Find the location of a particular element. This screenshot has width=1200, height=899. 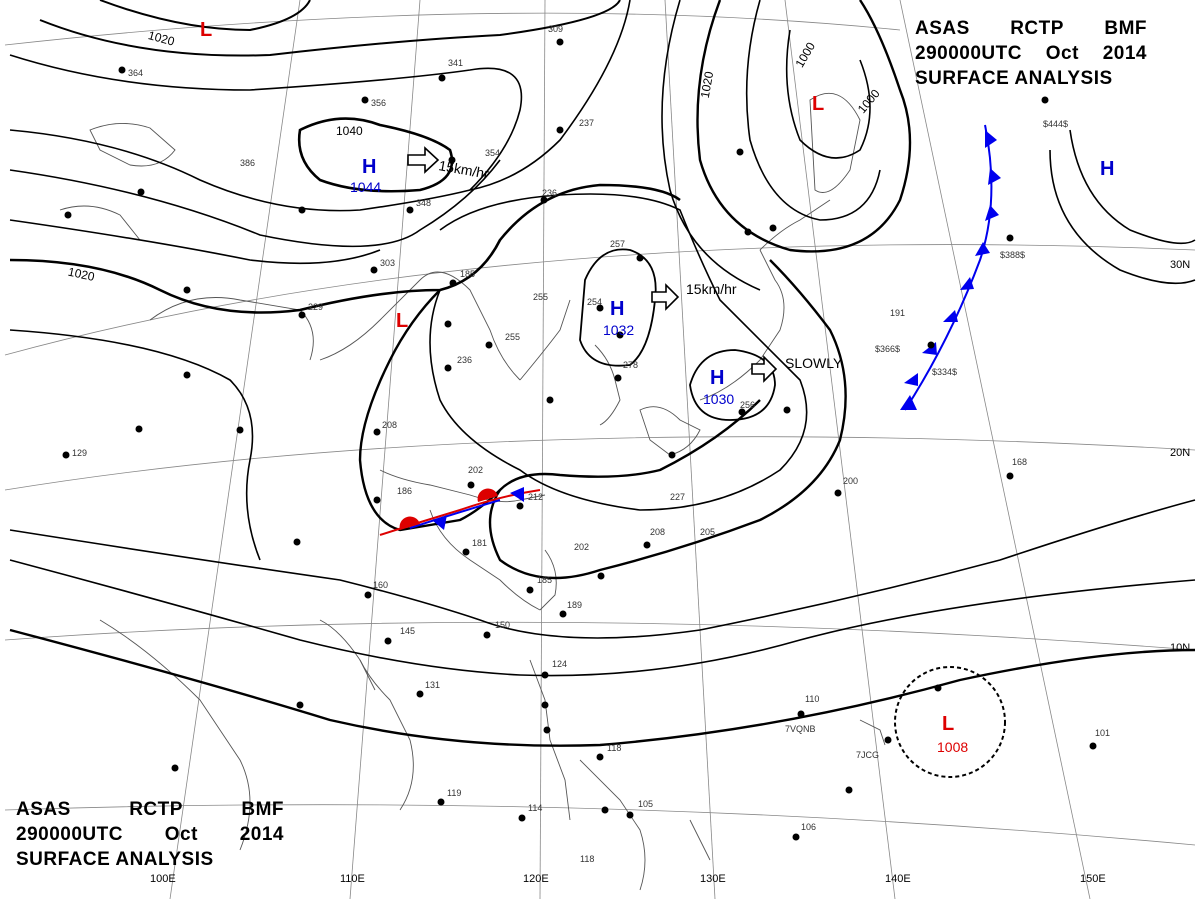

lon-label-150e: 150E is located at coordinates (1093, 879).